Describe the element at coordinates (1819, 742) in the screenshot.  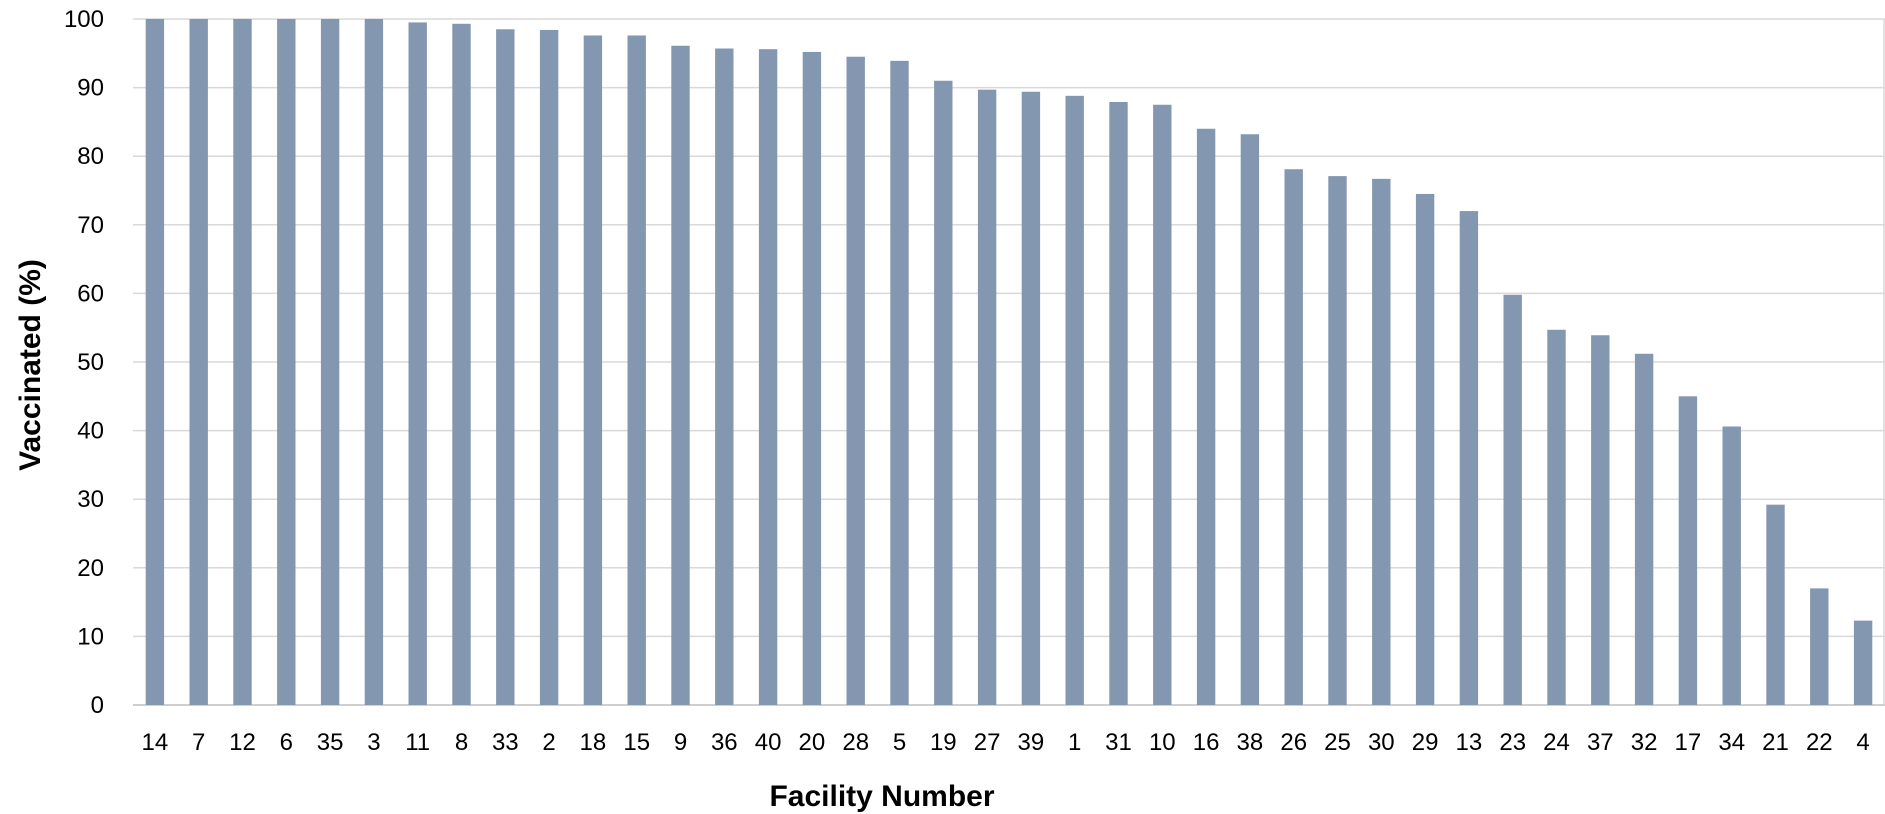
I see `x-tick-label: 22` at that location.